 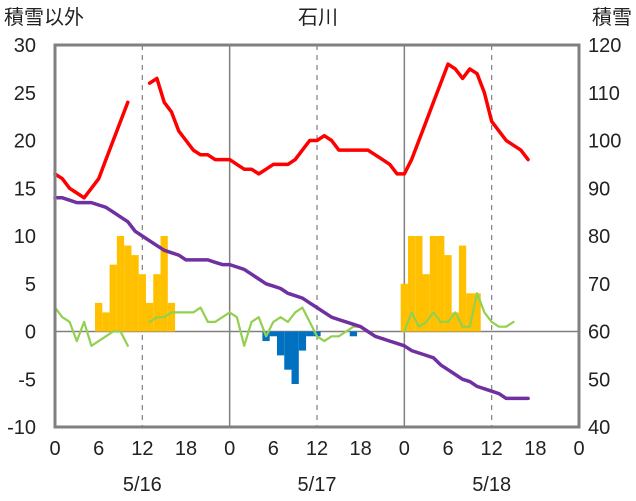 I want to click on right-axis-label: 積雪, so click(x=612, y=17).